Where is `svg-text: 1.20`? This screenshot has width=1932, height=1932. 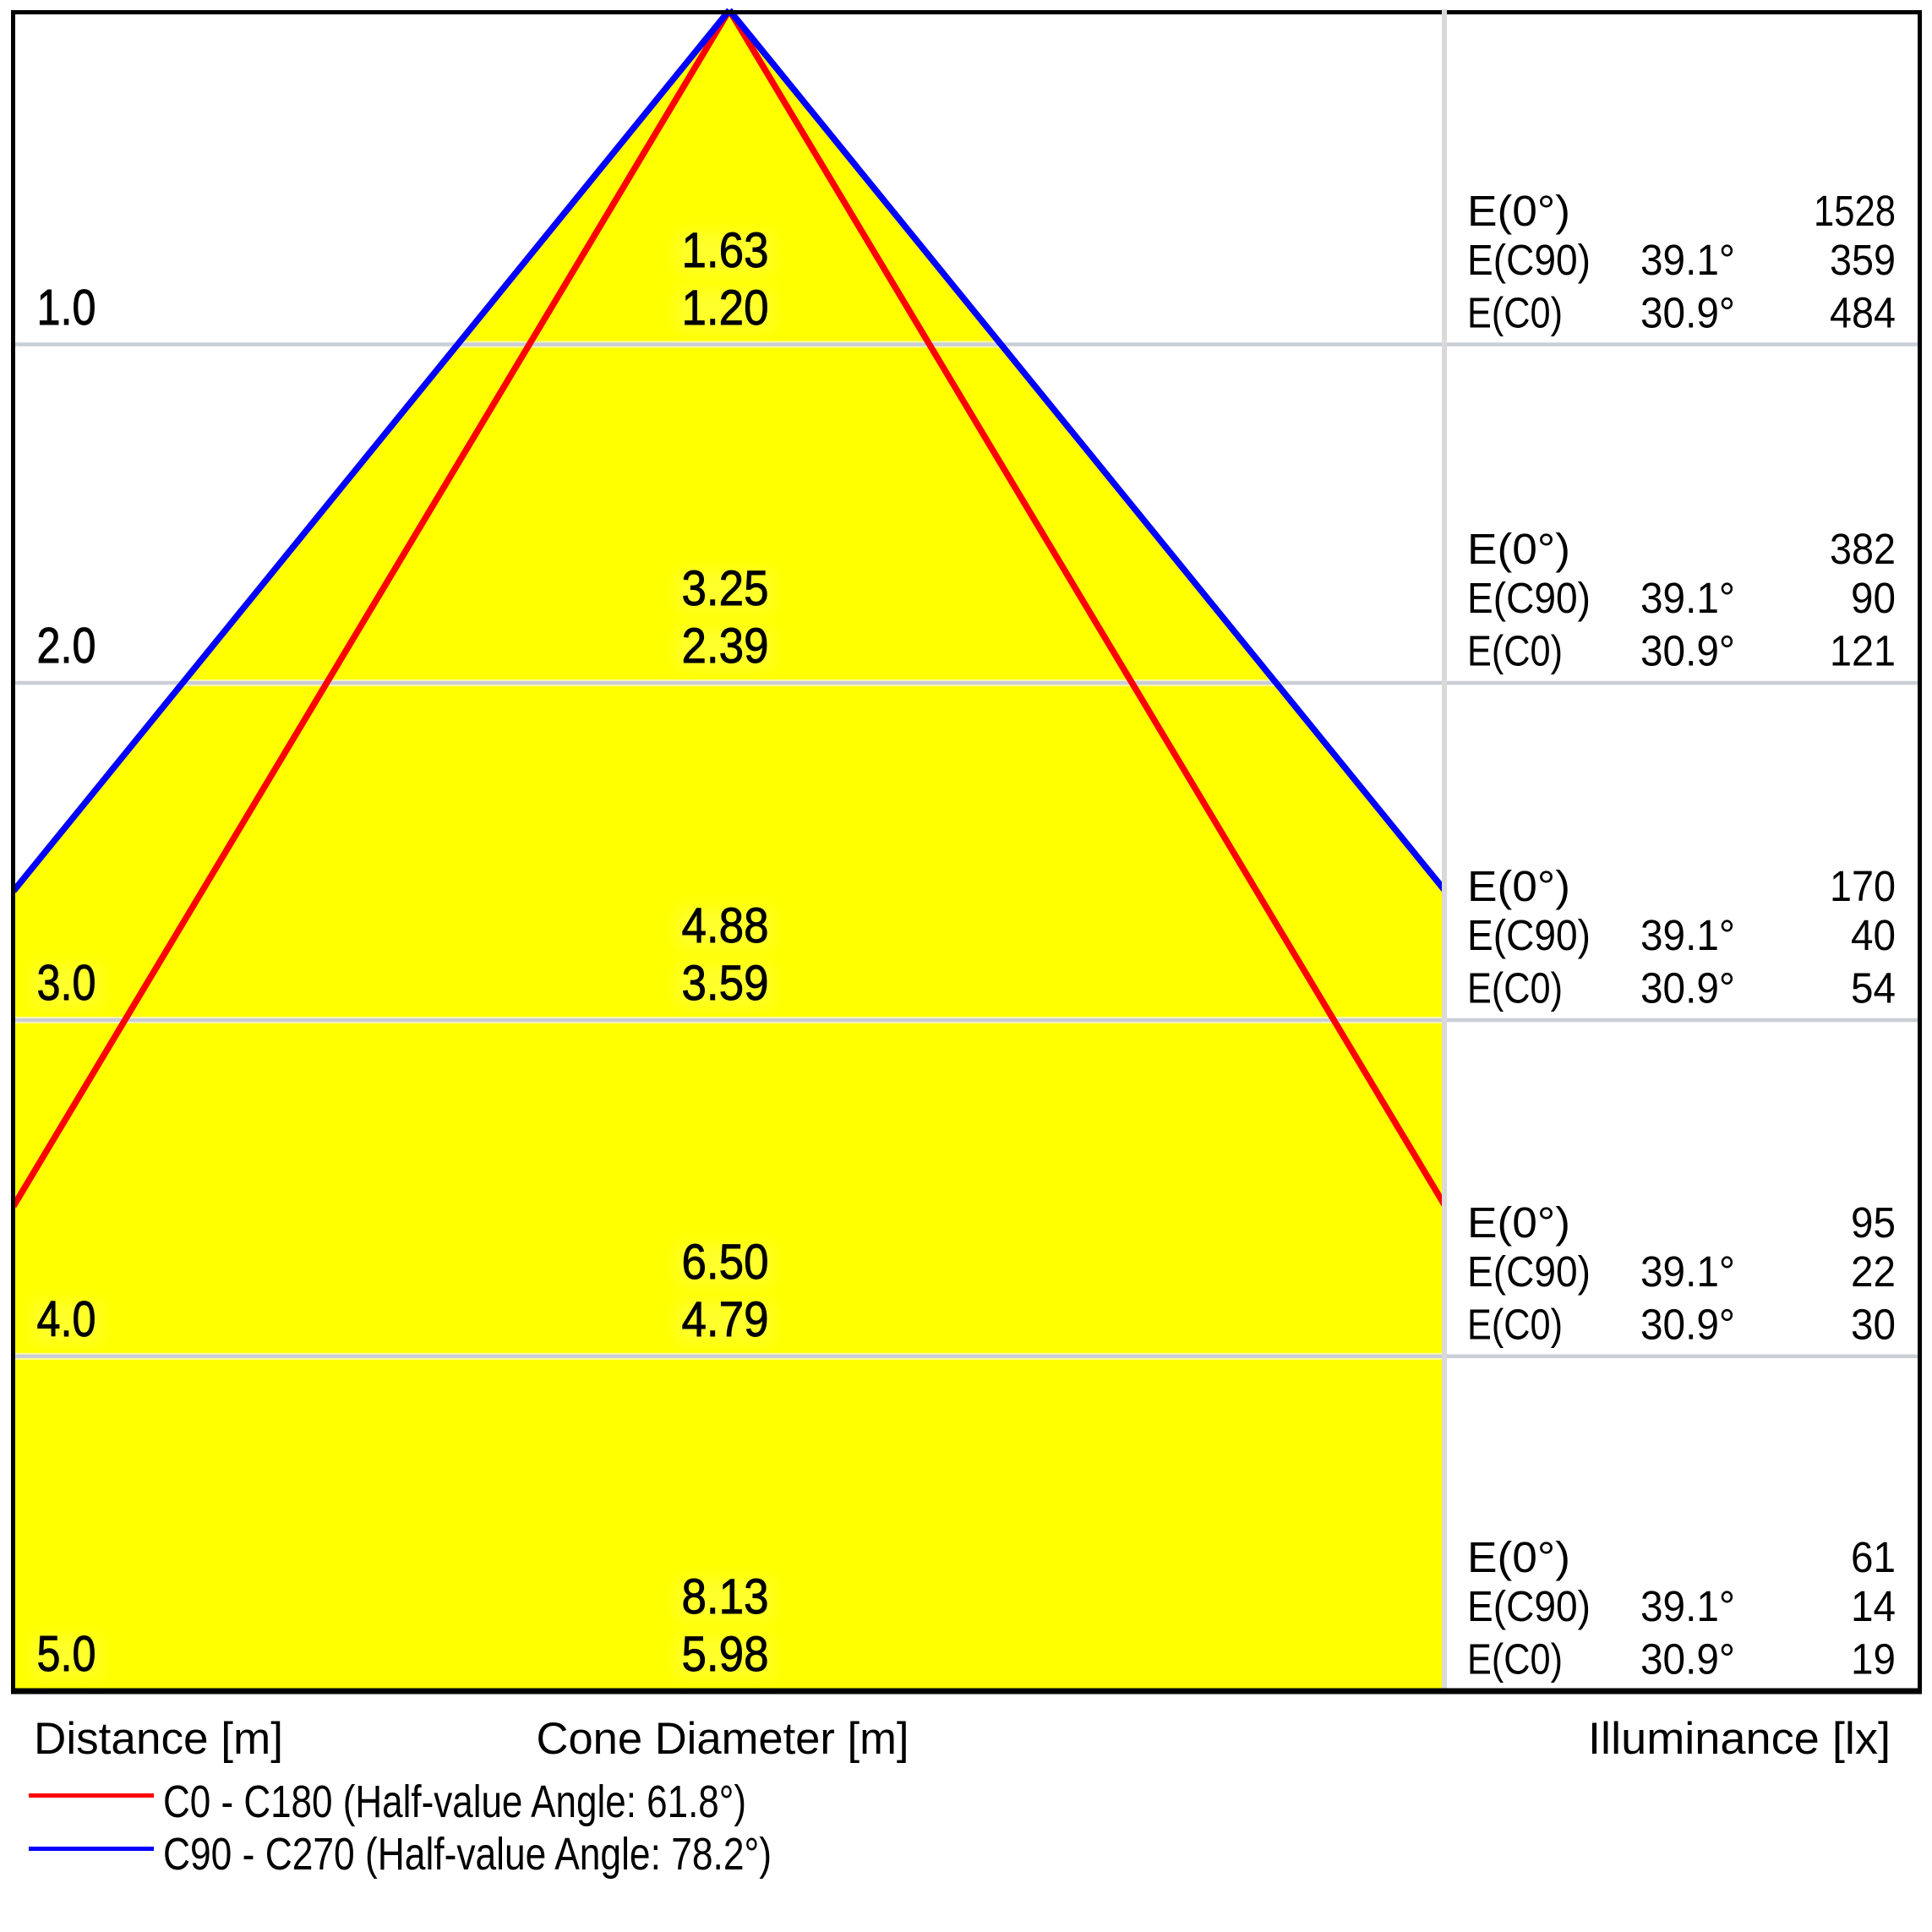 svg-text: 1.20 is located at coordinates (725, 308).